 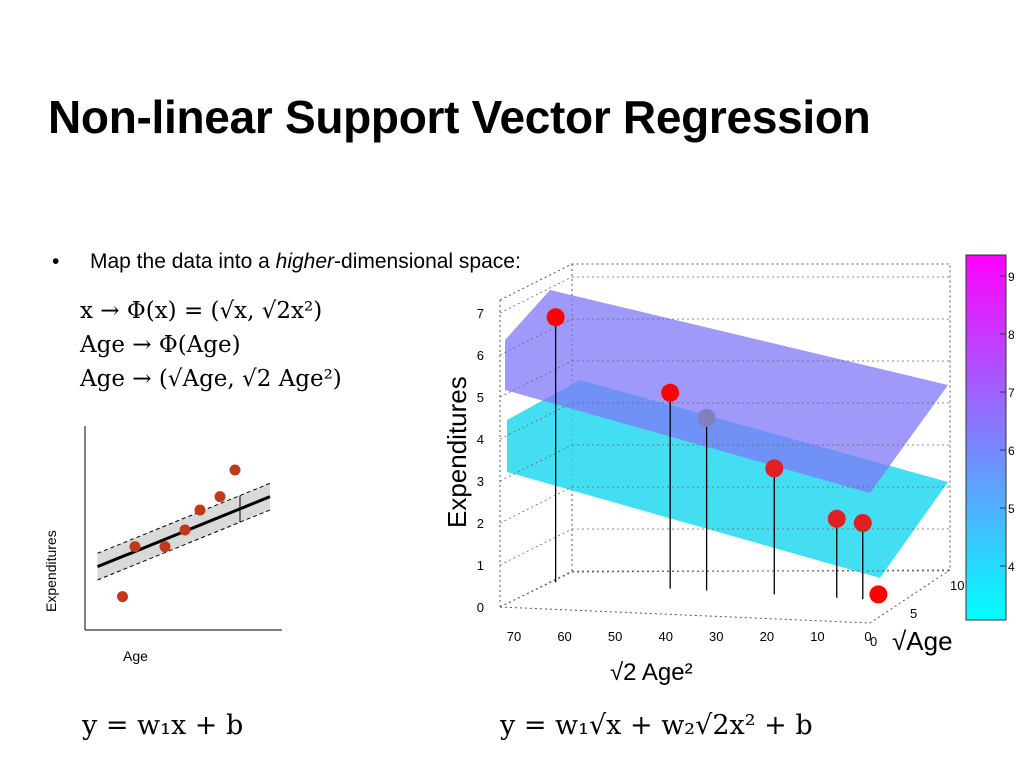 I want to click on colorbar, so click(x=986, y=437).